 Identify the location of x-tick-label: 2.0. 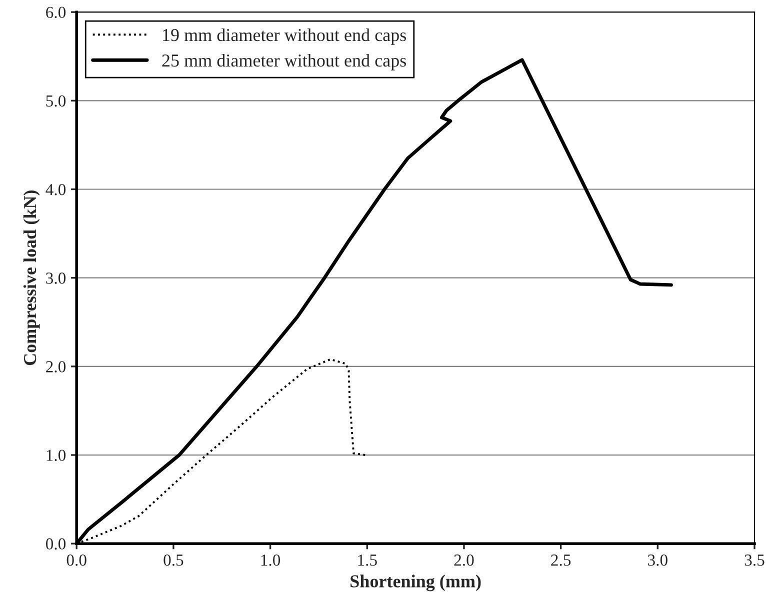
(464, 560).